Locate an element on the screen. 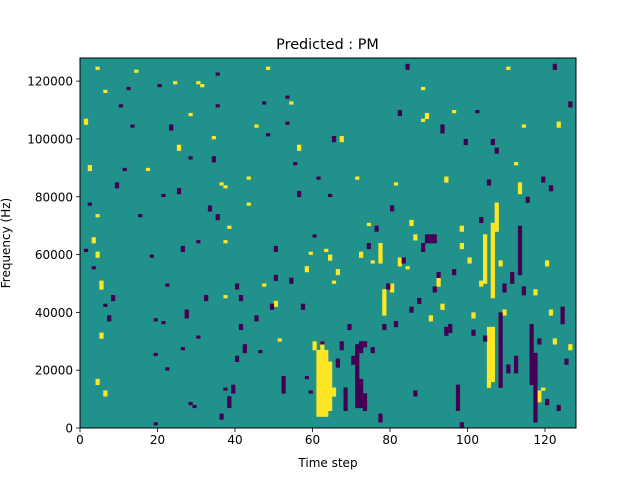 This screenshot has width=640, height=480. y-axis-ticks: 0 20000 40000 60000 80000 100000 120000 is located at coordinates (53, 255).